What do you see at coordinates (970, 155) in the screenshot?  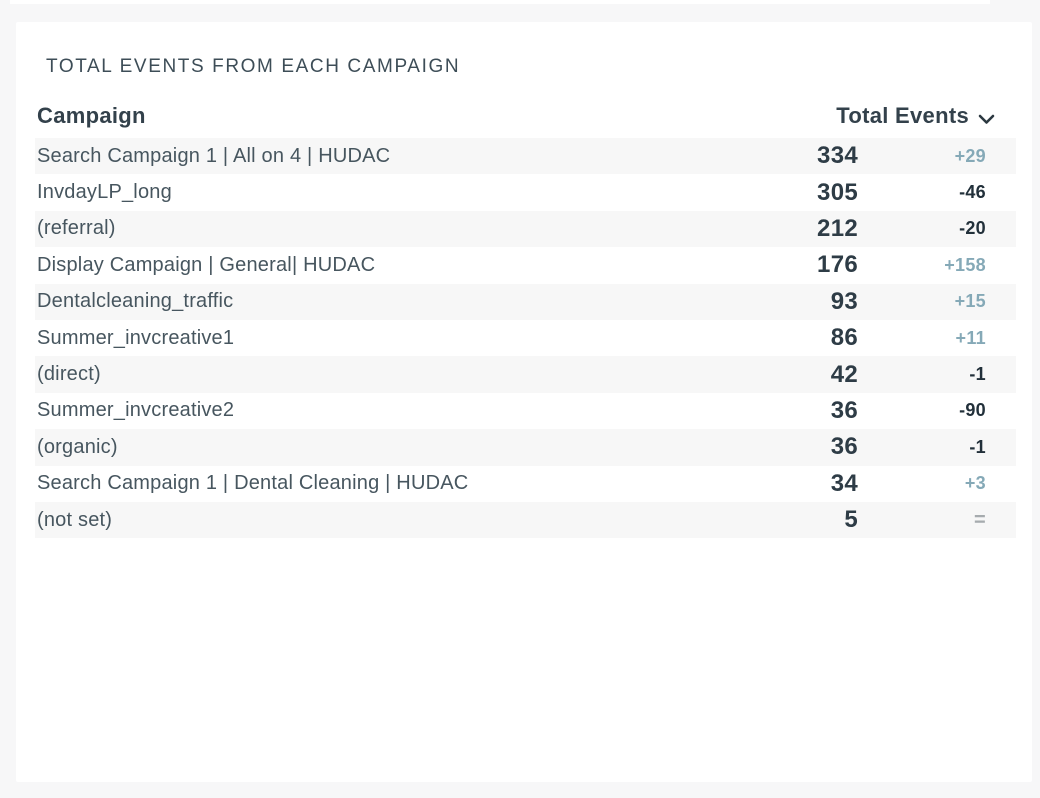 I see `change-value: +29` at bounding box center [970, 155].